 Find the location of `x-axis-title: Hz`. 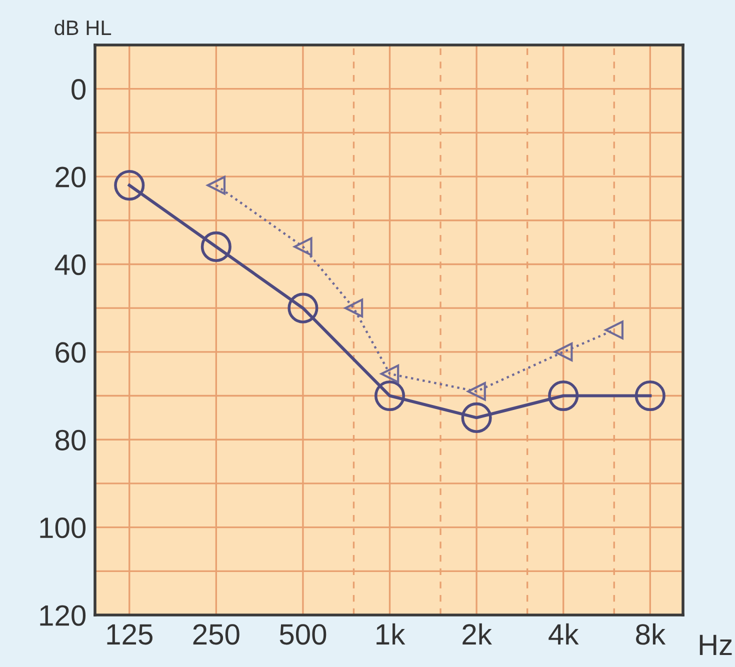

x-axis-title: Hz is located at coordinates (716, 644).